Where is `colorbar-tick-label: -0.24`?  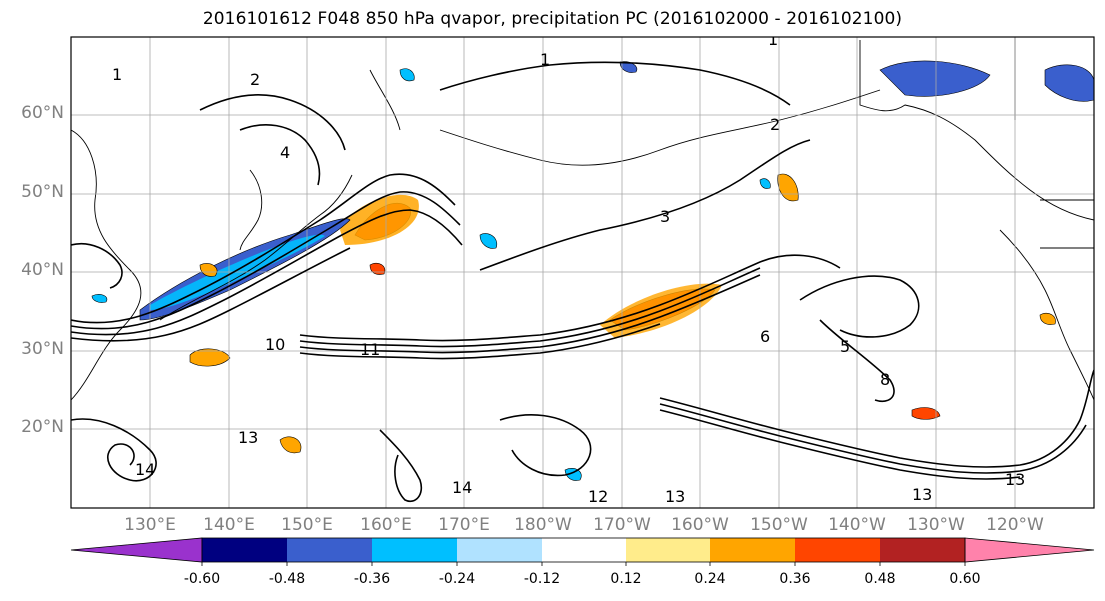 colorbar-tick-label: -0.24 is located at coordinates (457, 579).